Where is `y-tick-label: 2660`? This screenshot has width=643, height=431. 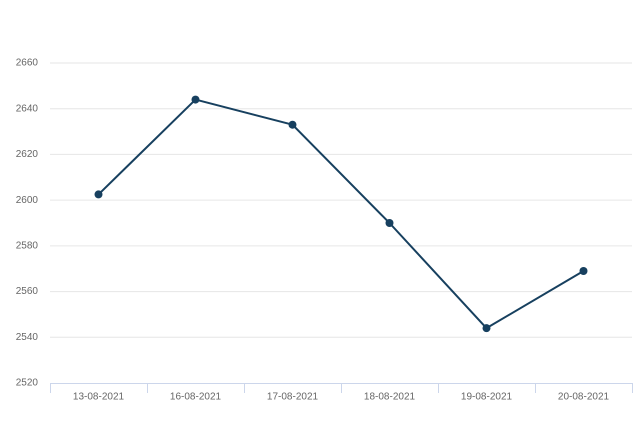
y-tick-label: 2660 is located at coordinates (27, 63).